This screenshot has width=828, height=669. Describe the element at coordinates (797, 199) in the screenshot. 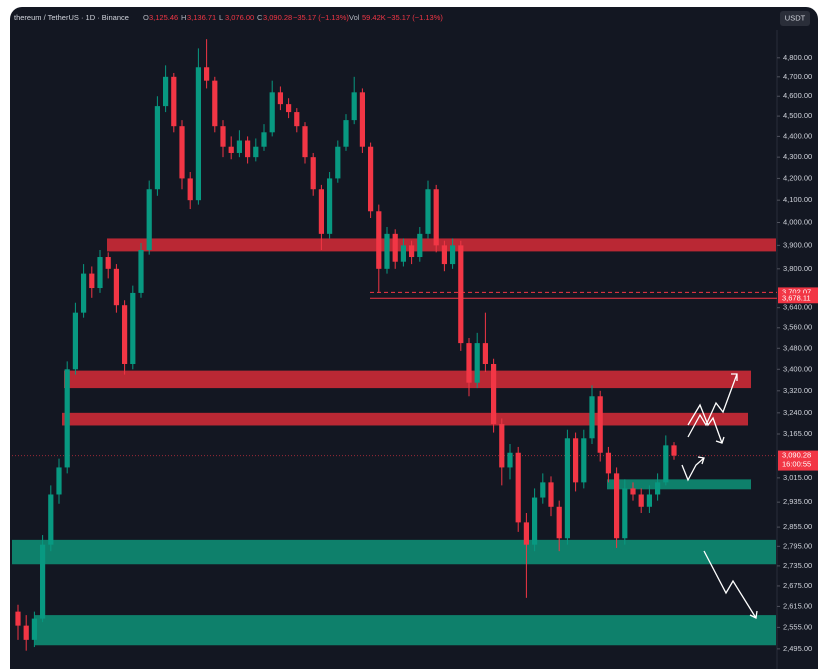

I see `y-tick-label: 4,100.00` at that location.